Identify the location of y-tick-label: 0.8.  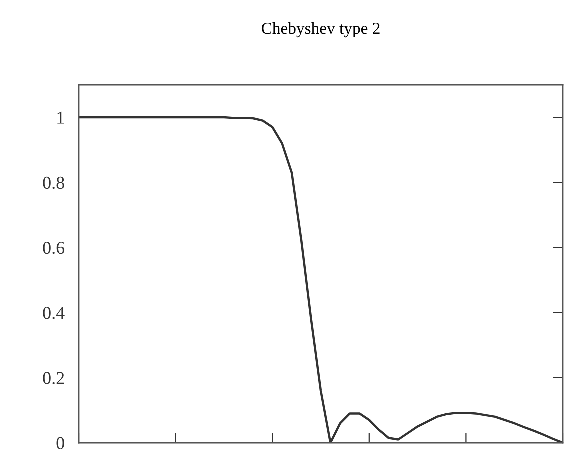
(53, 183).